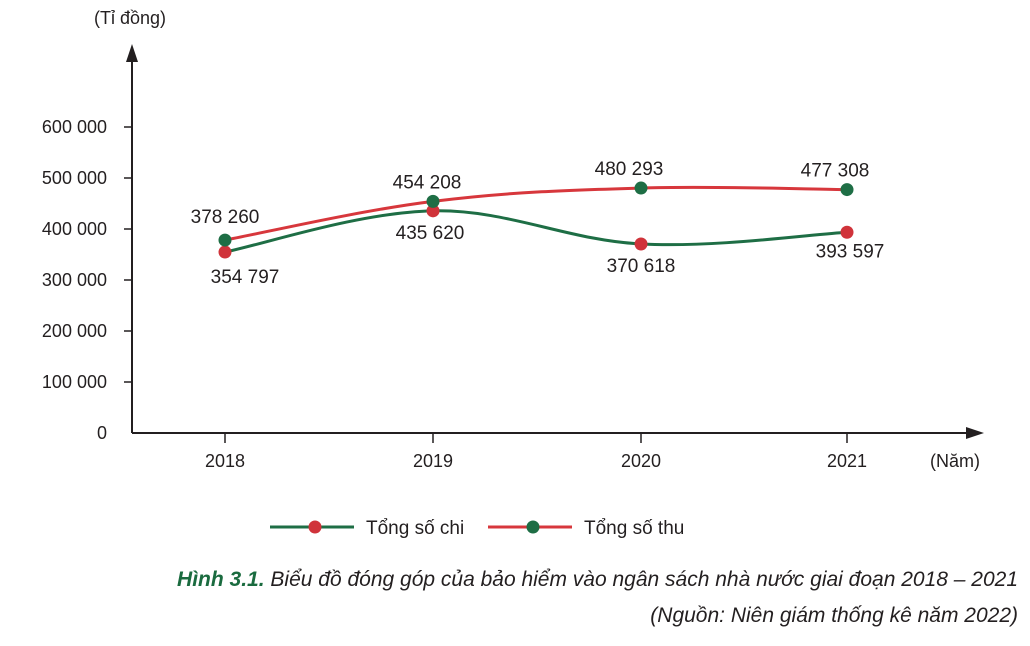 Image resolution: width=1030 pixels, height=646 pixels. I want to click on series-markers, so click(536, 220).